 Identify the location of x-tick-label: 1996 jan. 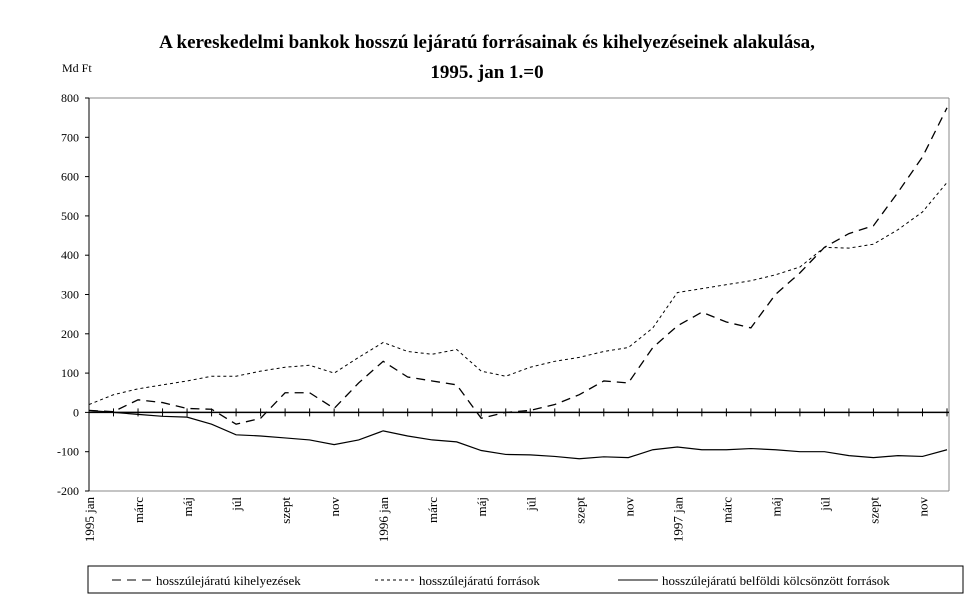
(383, 520).